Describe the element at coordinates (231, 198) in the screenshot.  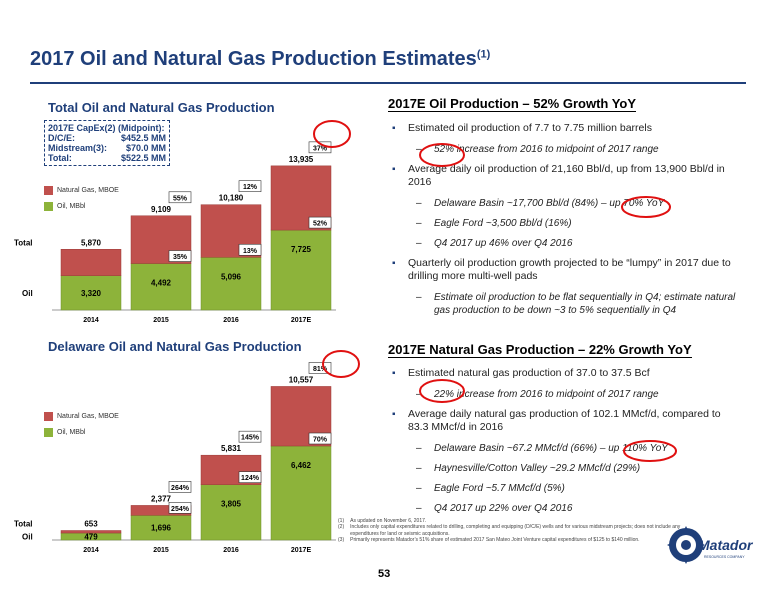
I see `total-value-label: 10,180` at that location.